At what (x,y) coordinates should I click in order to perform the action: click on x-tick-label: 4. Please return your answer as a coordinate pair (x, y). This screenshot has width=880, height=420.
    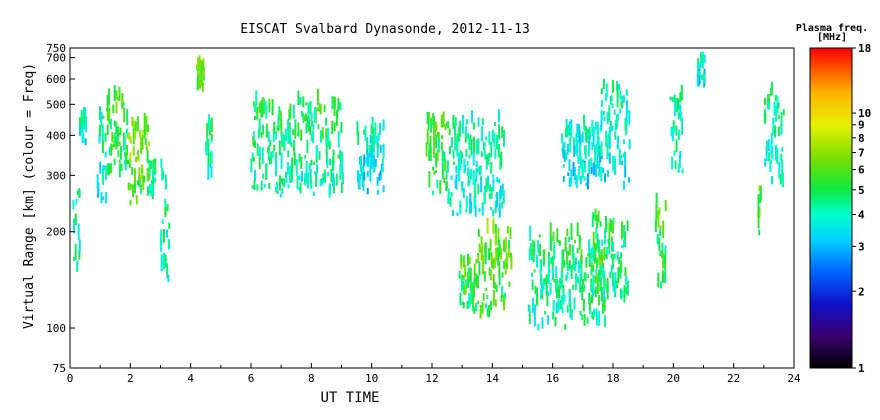
    Looking at the image, I should click on (190, 378).